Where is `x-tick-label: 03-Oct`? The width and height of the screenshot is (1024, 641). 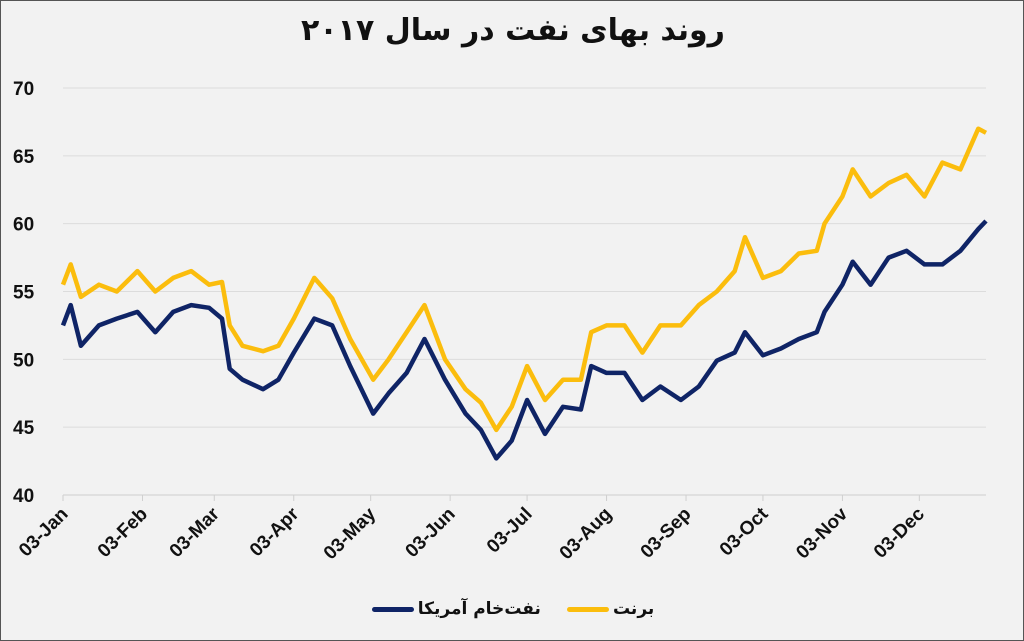
x-tick-label: 03-Oct is located at coordinates (744, 531).